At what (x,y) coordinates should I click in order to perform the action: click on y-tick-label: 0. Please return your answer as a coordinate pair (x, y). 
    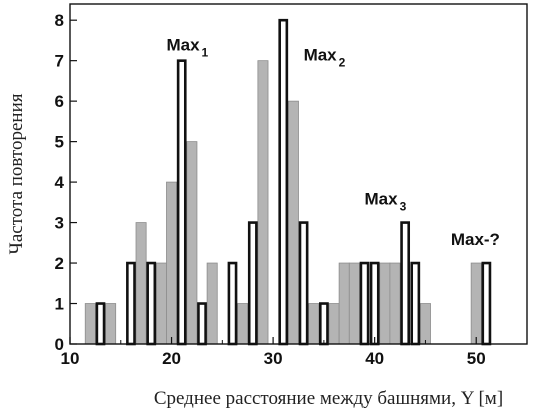
    Looking at the image, I should click on (59, 344).